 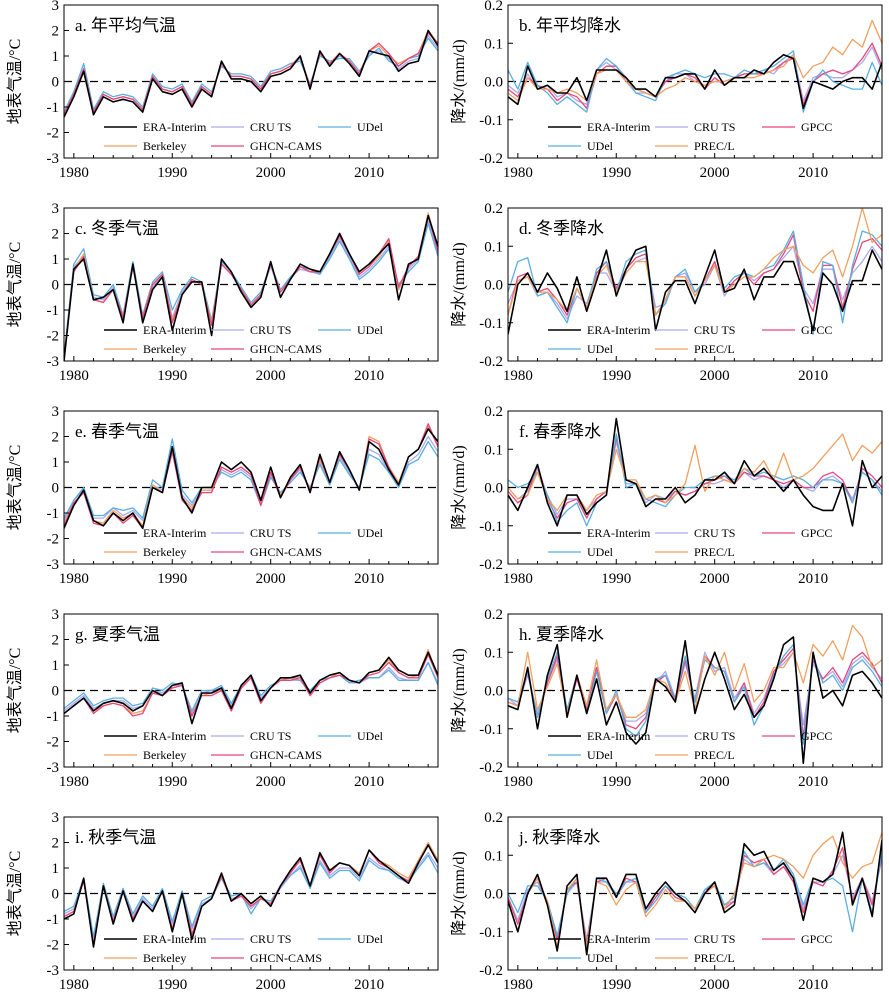 I want to click on panel-title: h. 夏季降水, so click(x=561, y=634).